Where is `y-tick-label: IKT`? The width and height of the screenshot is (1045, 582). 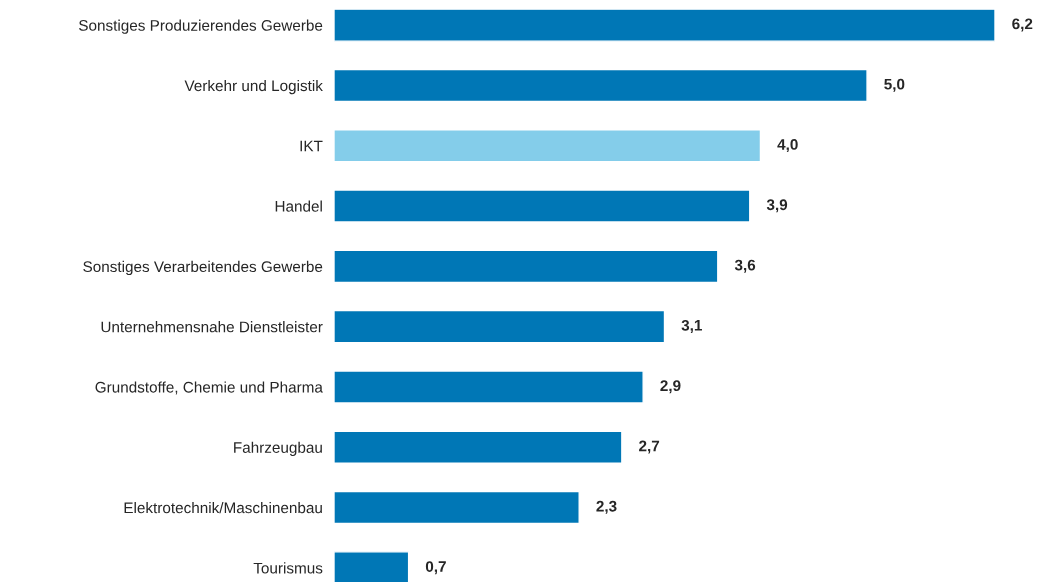
y-tick-label: IKT is located at coordinates (311, 146).